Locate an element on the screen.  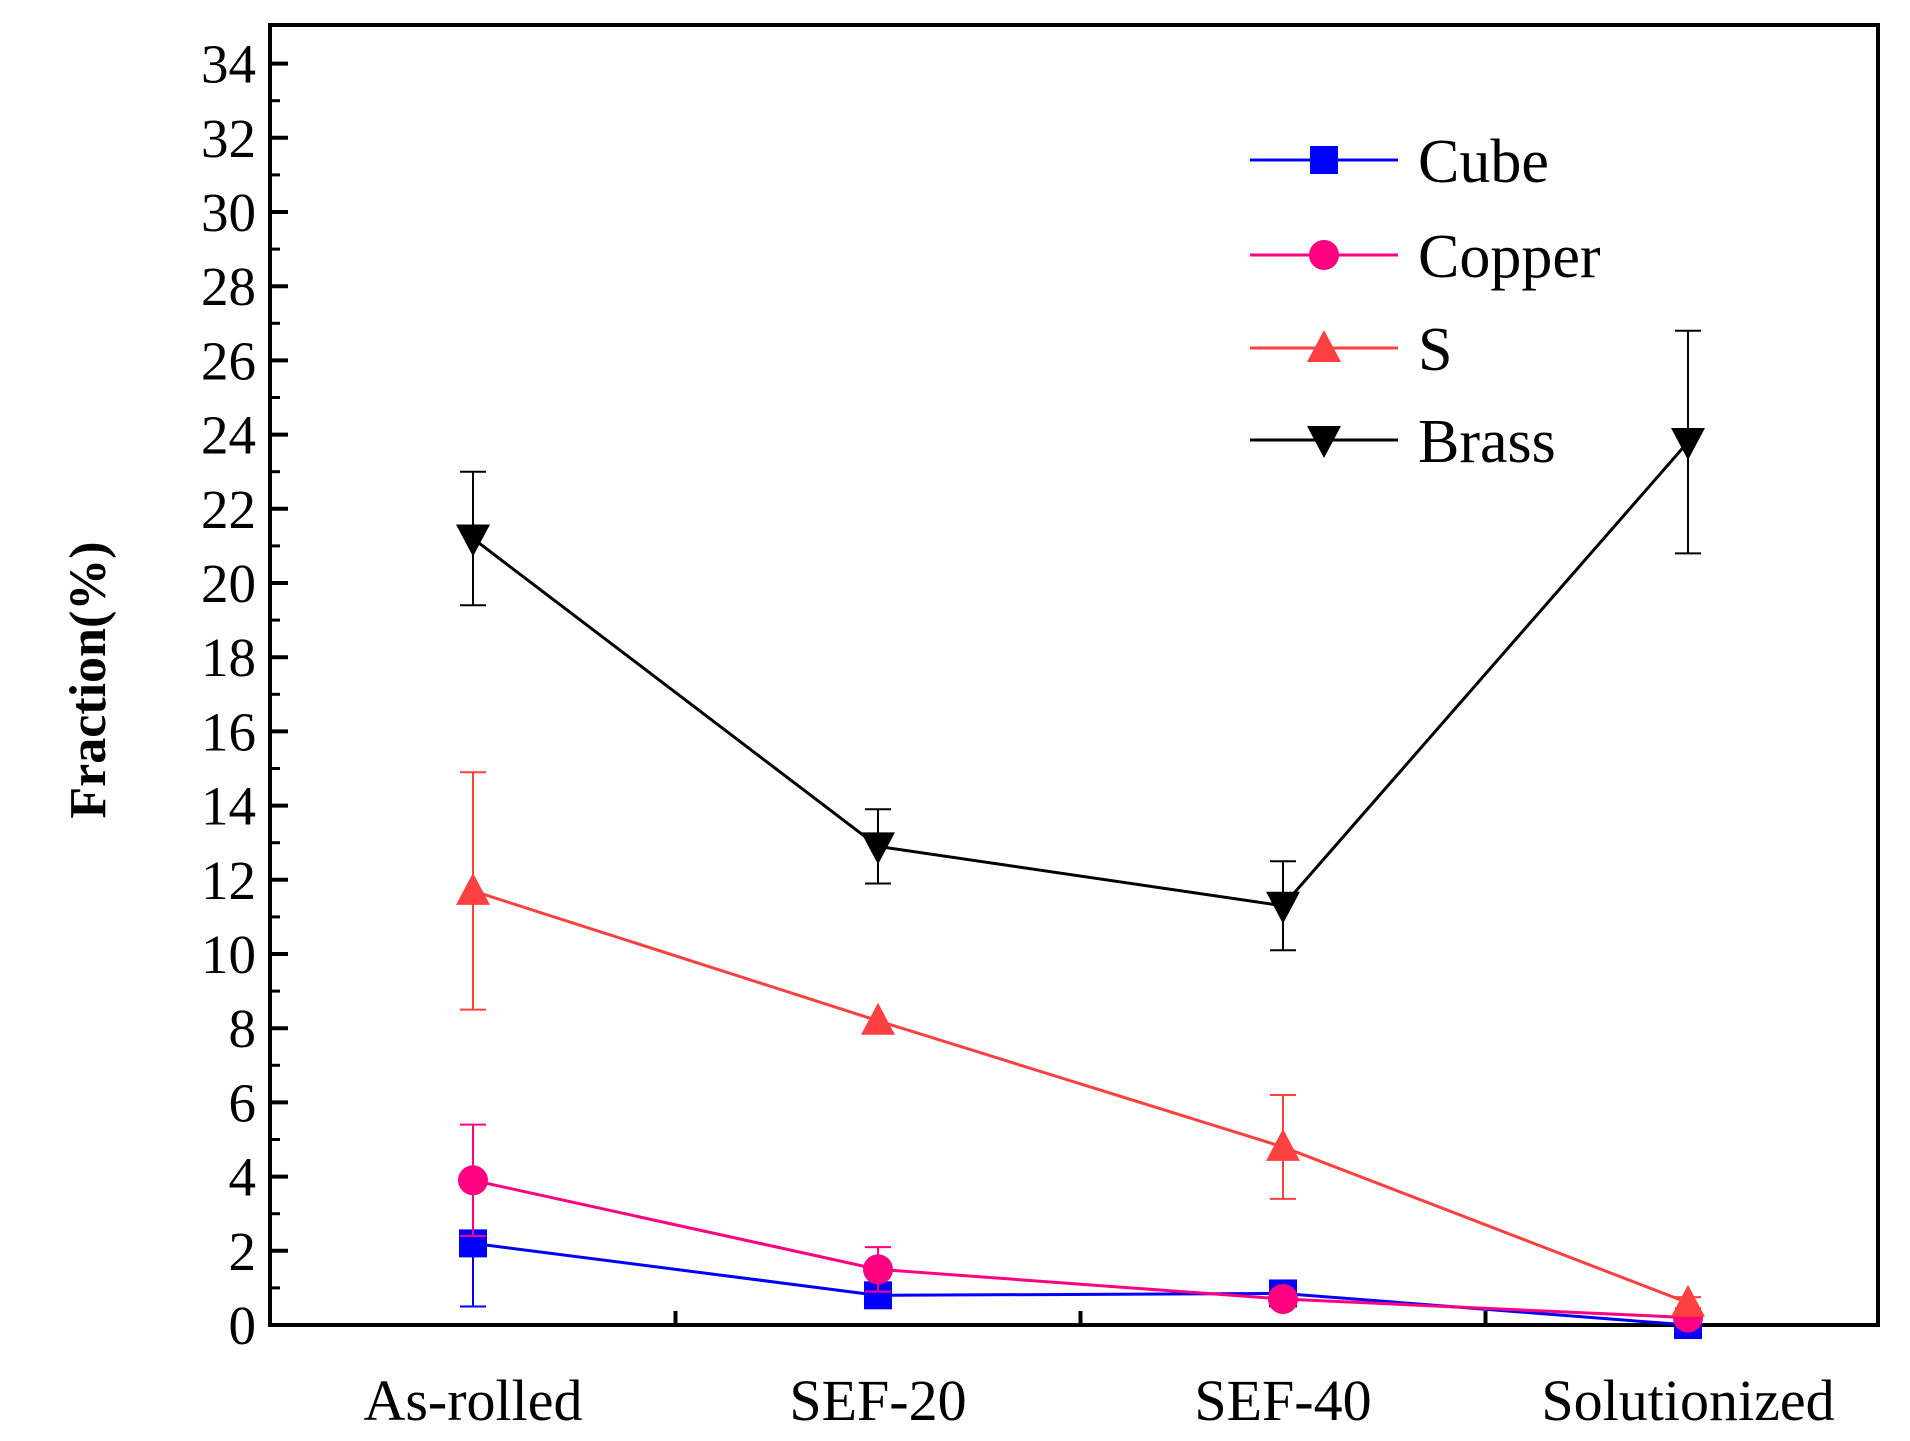
legend-item-copper: Copper is located at coordinates (1425, 257).